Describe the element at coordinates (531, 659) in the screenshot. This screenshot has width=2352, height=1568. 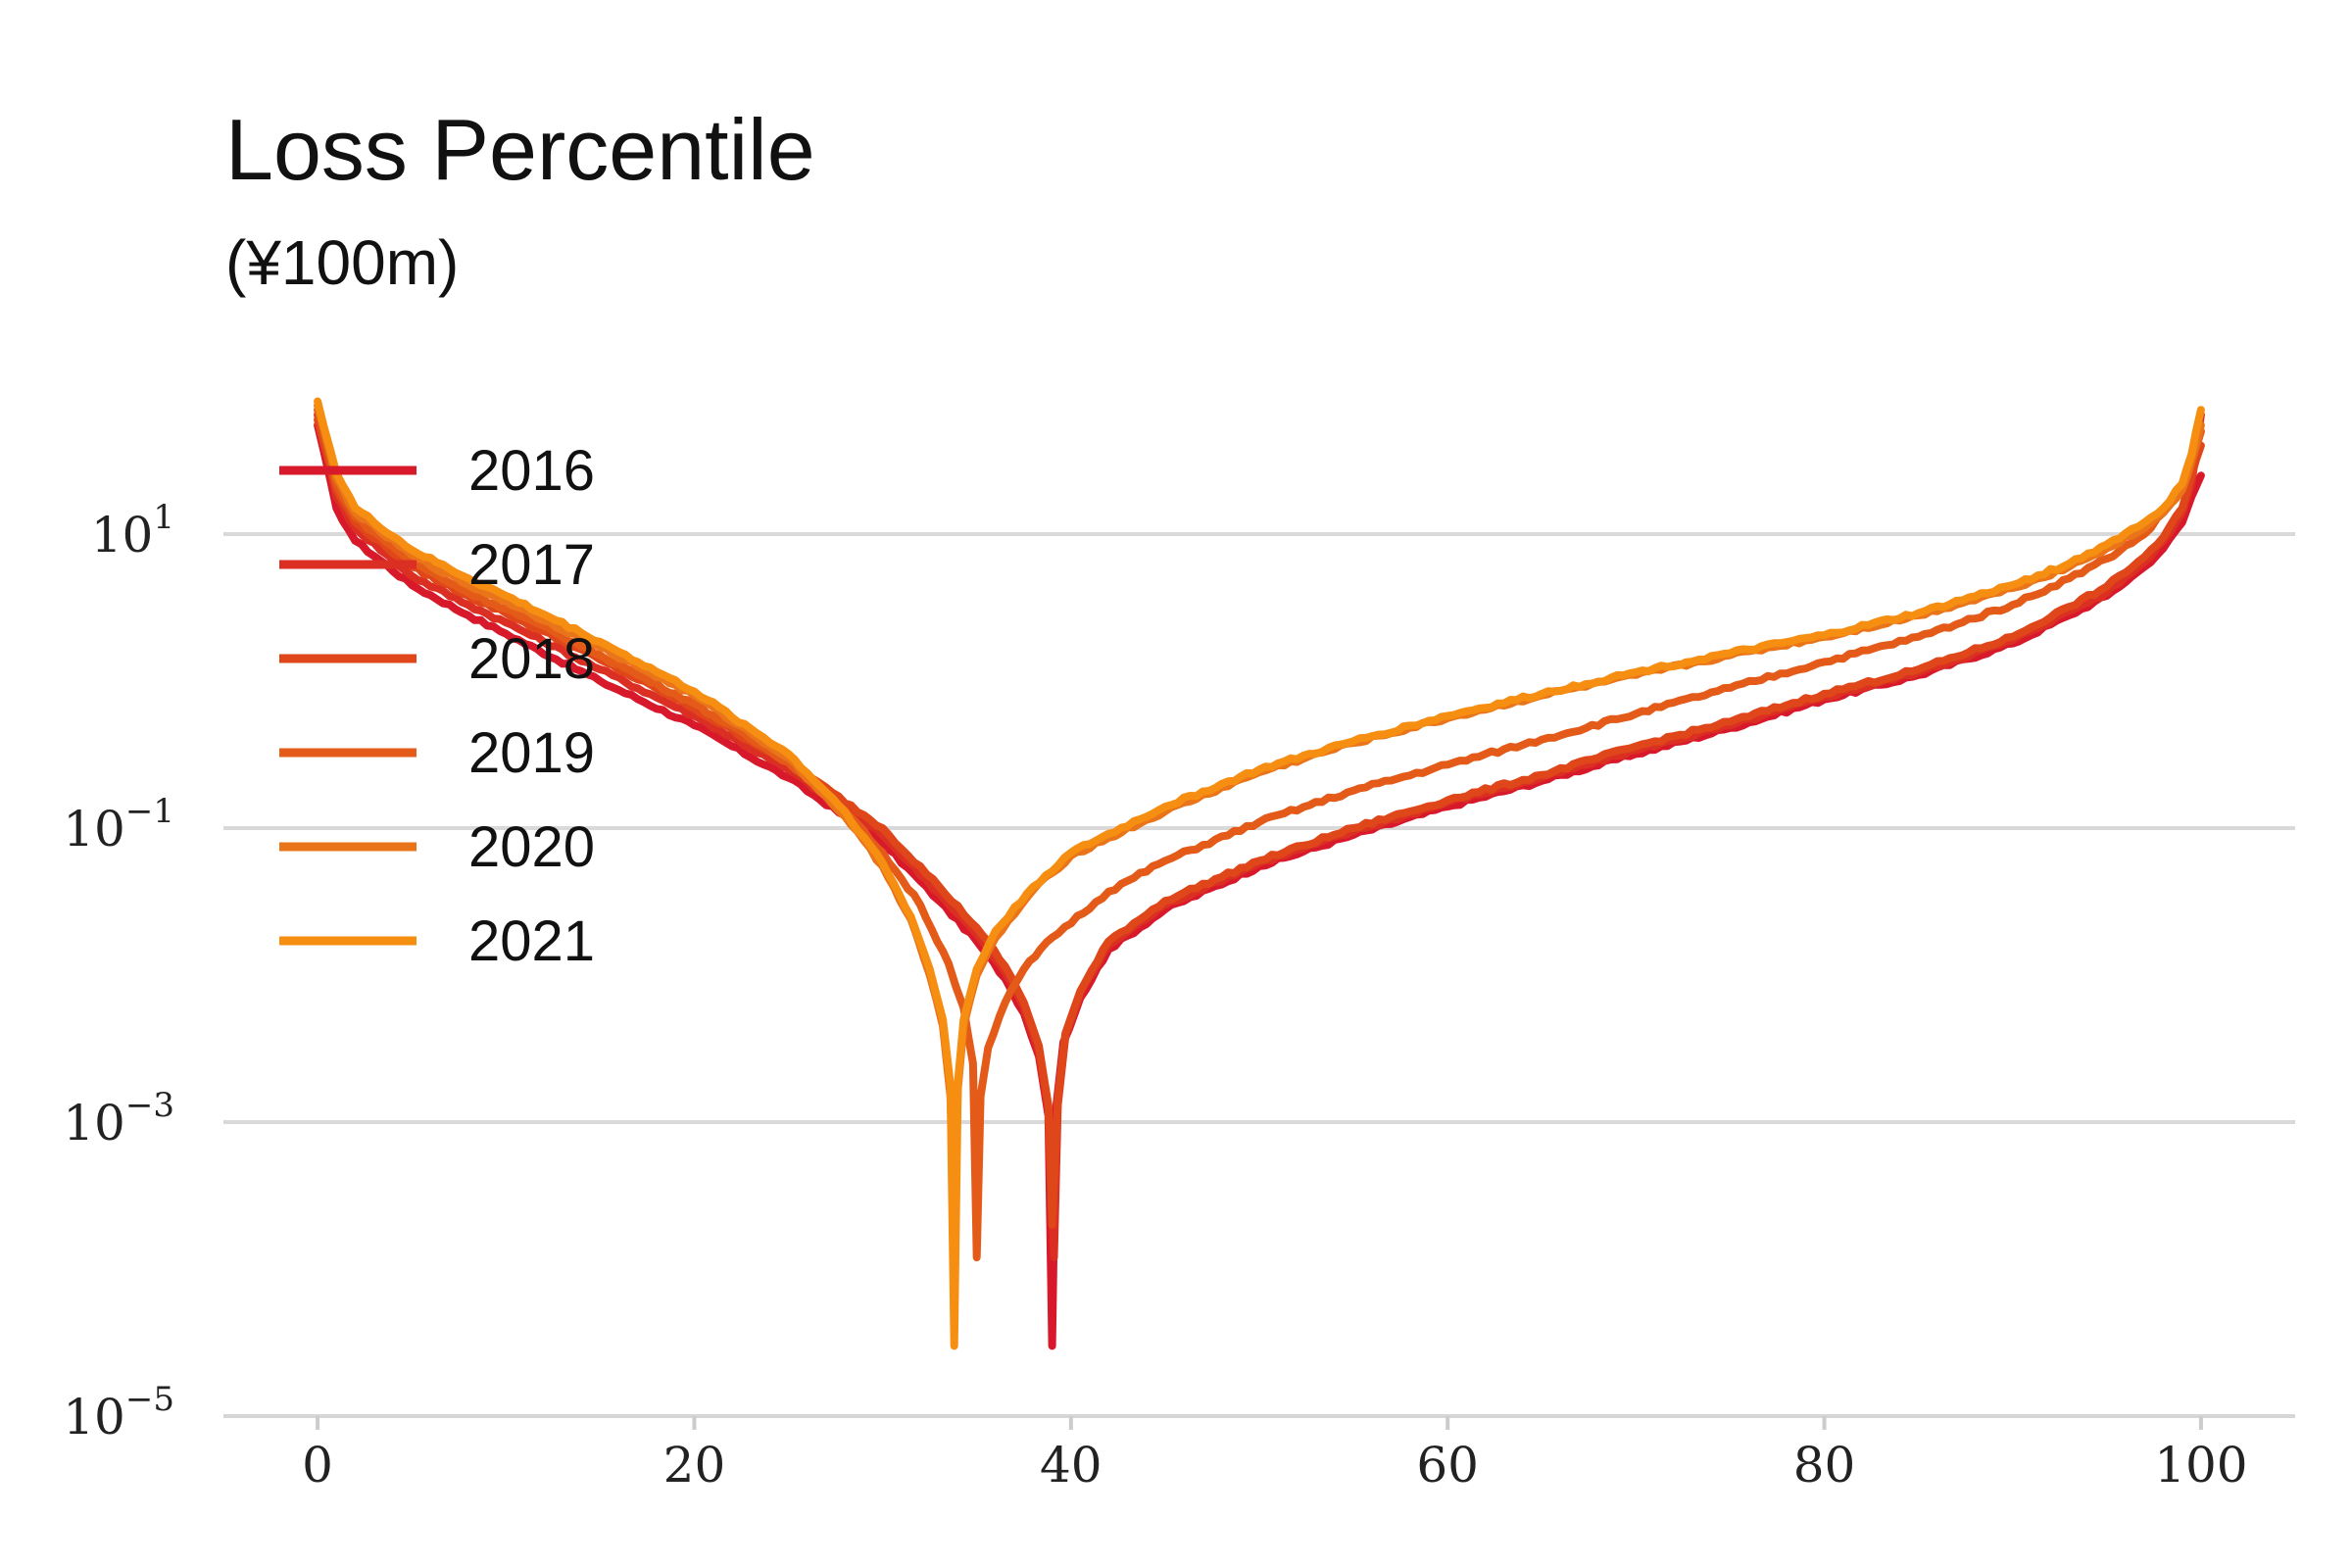
I see `legend-label-2018: 2018` at that location.